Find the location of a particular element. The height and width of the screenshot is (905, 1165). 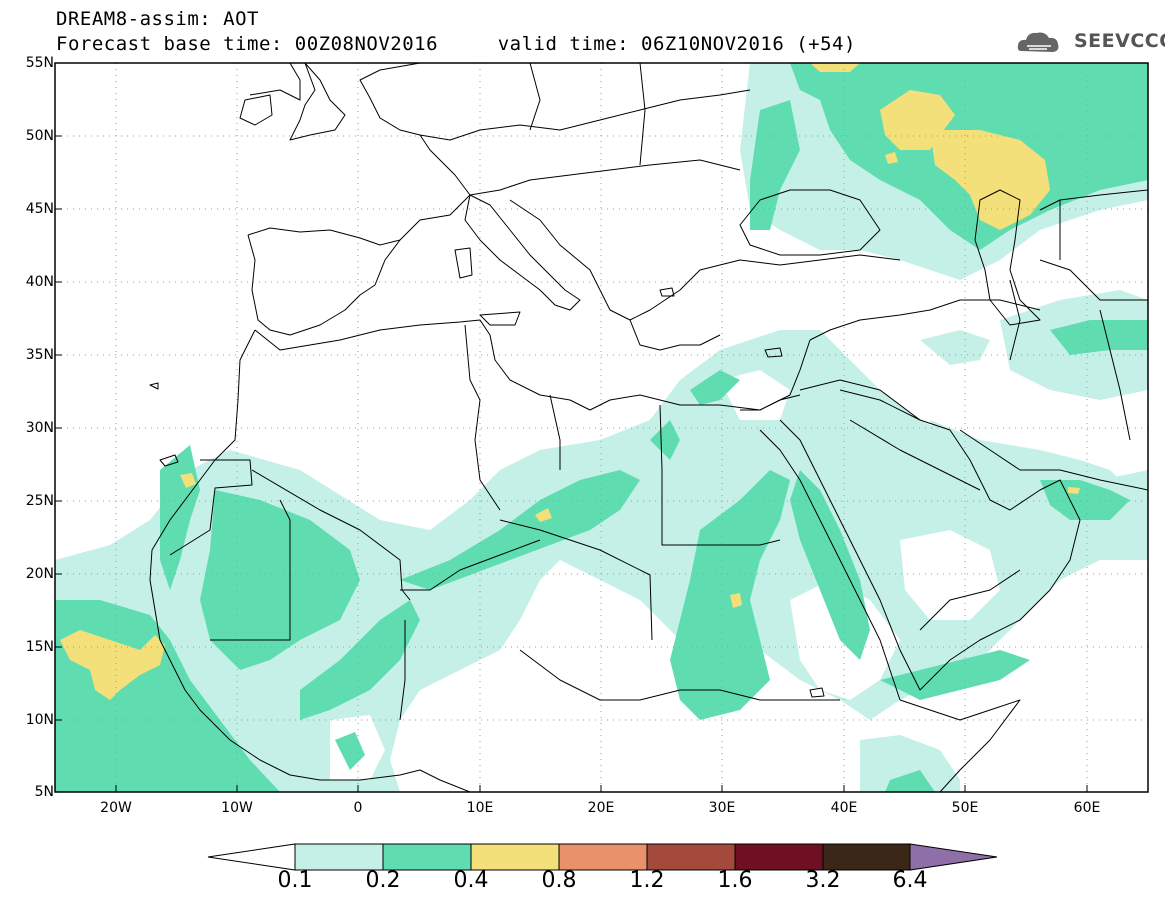

cloud-icon is located at coordinates (1038, 42).